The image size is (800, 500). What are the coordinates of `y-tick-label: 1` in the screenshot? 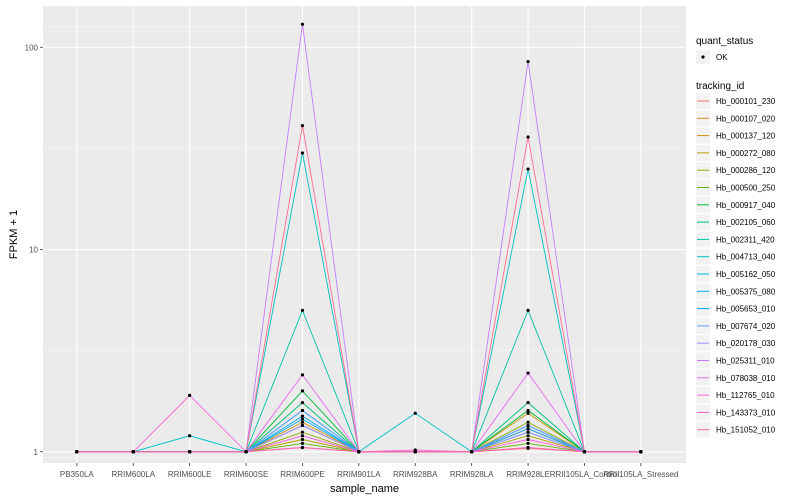 It's located at (36, 452).